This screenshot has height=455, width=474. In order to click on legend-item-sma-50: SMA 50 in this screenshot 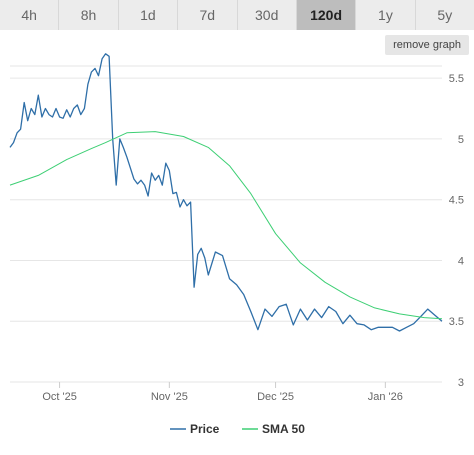, I will do `click(273, 429)`.